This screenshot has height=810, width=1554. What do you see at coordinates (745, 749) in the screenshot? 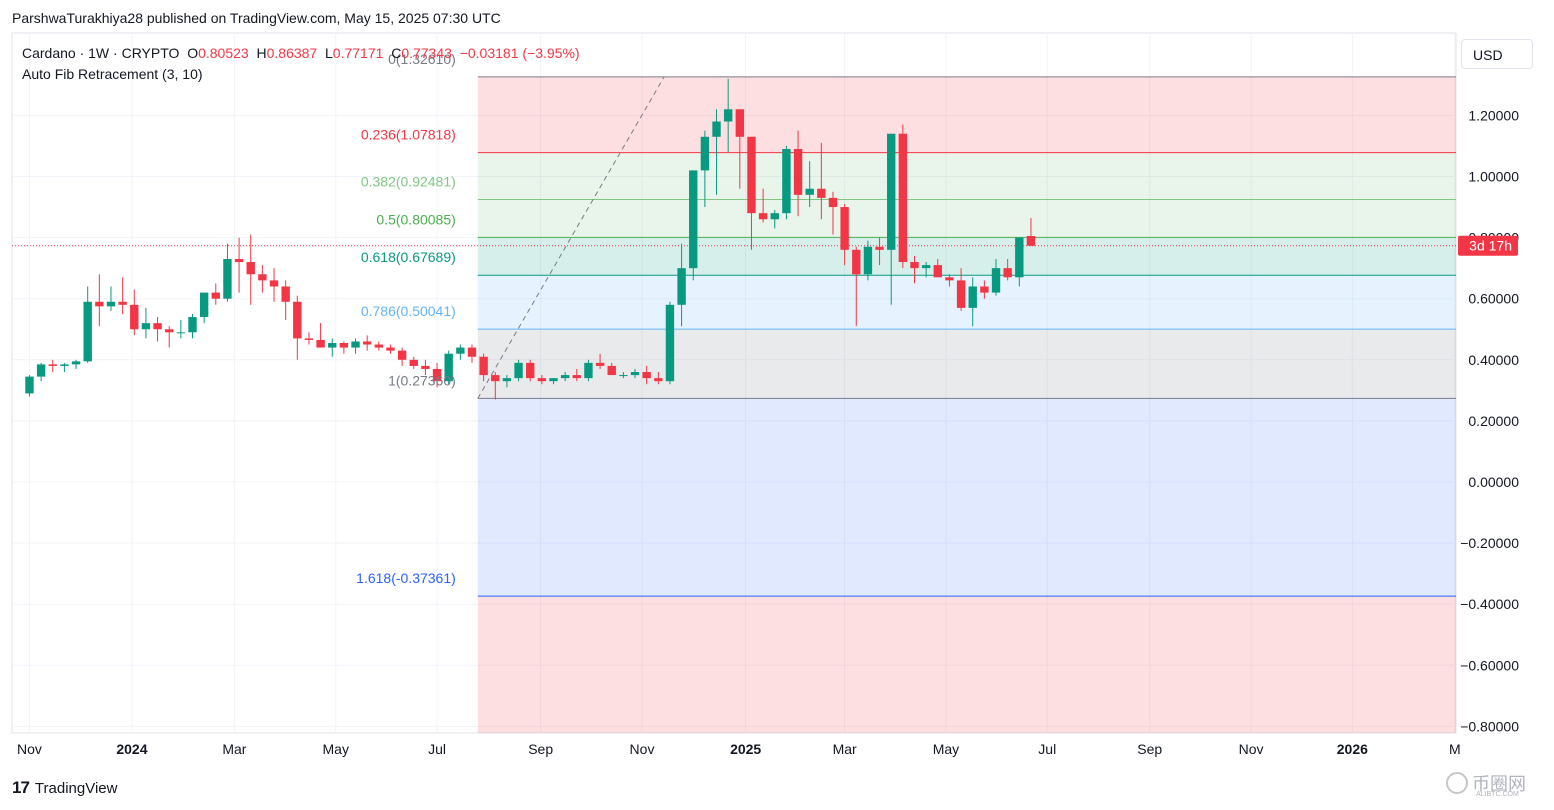
I see `x-tick-label: 2025` at bounding box center [745, 749].